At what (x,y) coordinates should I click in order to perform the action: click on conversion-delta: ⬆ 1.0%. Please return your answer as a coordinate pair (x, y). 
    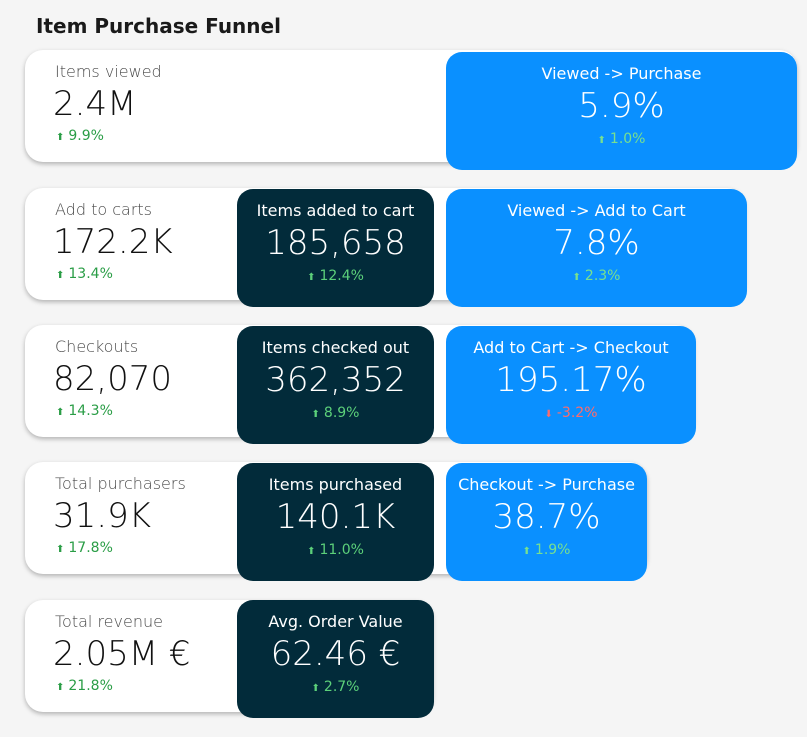
    Looking at the image, I should click on (621, 139).